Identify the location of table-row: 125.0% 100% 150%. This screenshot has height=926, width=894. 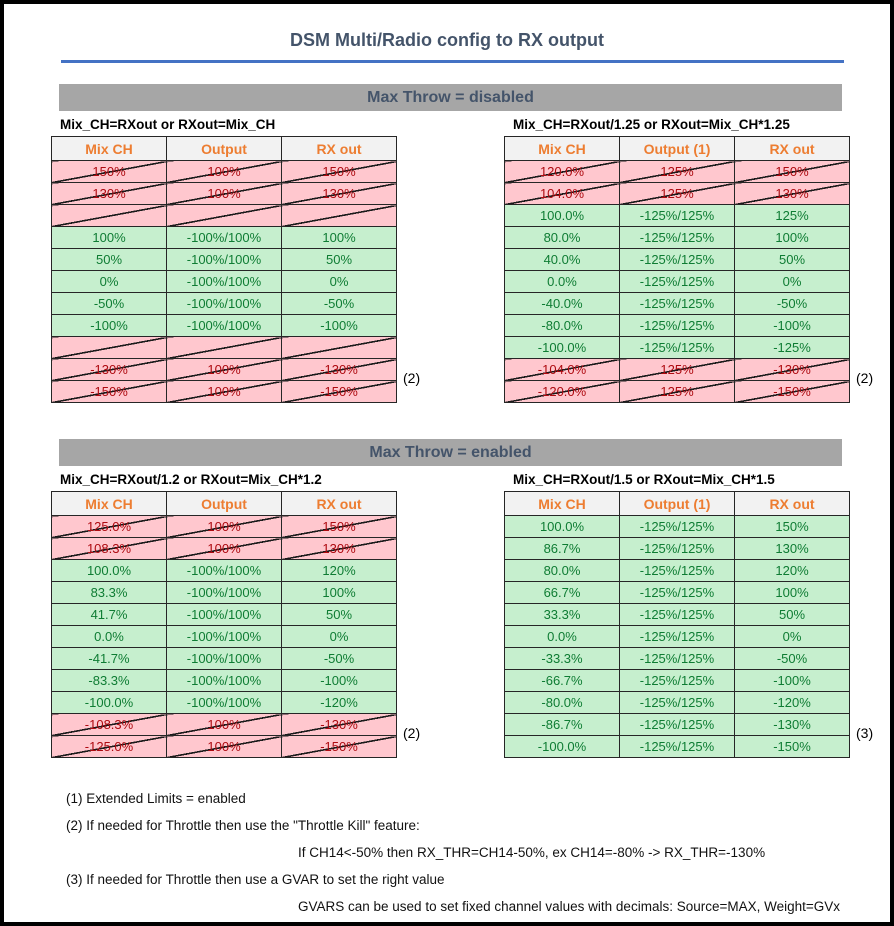
(224, 526).